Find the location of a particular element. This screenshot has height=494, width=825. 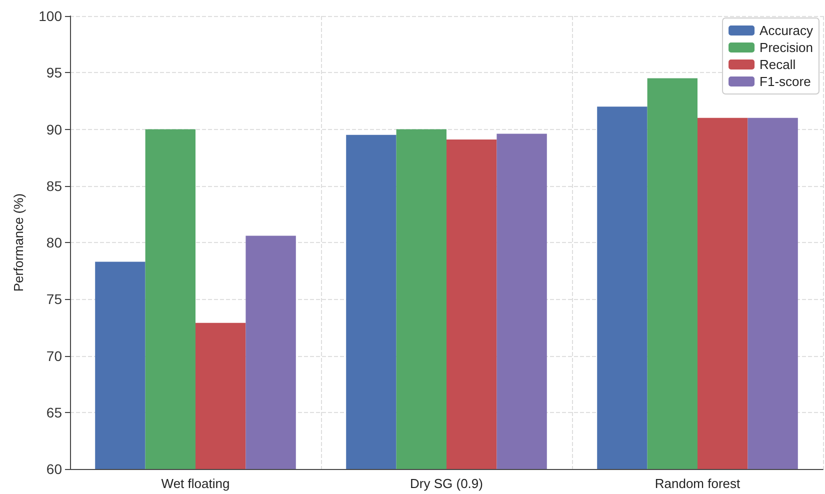

legend-label: Precision is located at coordinates (786, 47).